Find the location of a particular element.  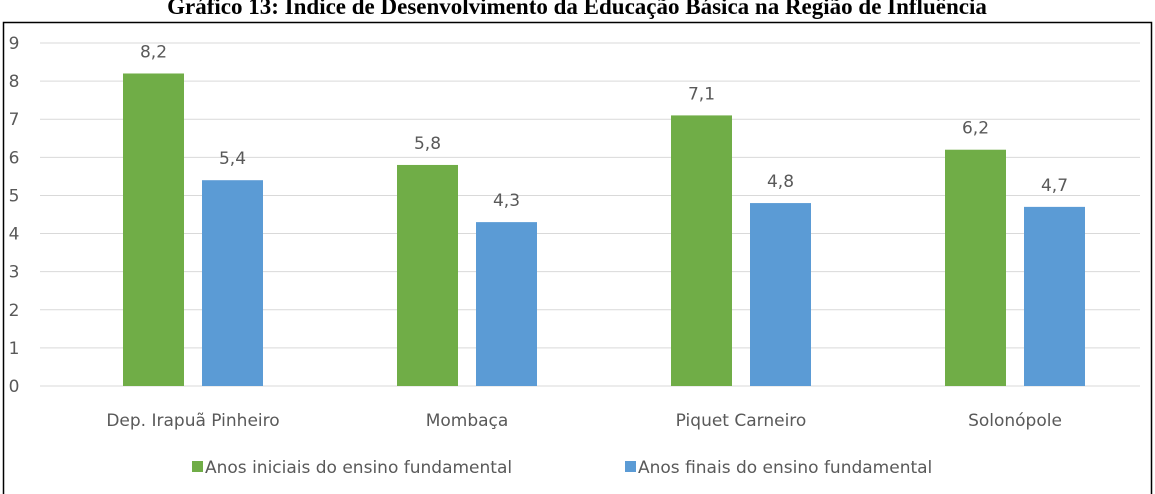

x-tick-label: Mombaça is located at coordinates (467, 421).